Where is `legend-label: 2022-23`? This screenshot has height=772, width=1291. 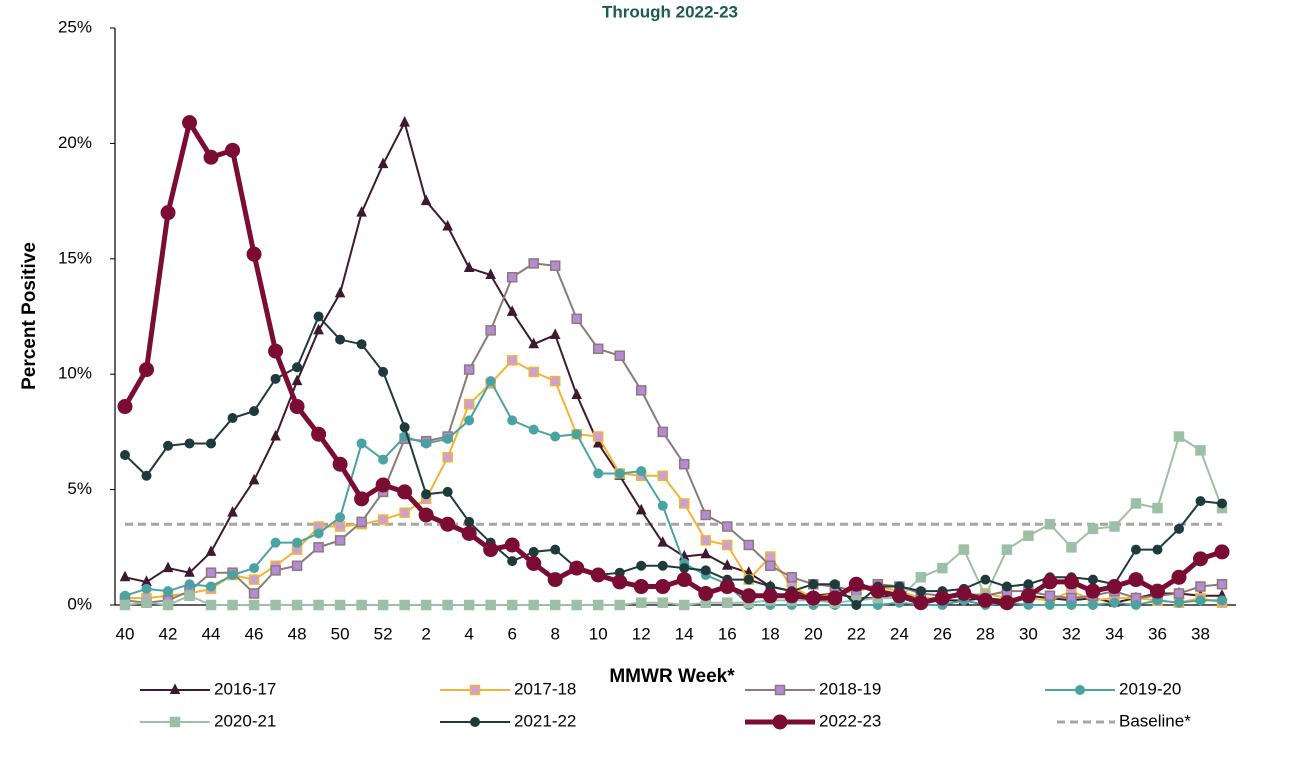
legend-label: 2022-23 is located at coordinates (850, 720).